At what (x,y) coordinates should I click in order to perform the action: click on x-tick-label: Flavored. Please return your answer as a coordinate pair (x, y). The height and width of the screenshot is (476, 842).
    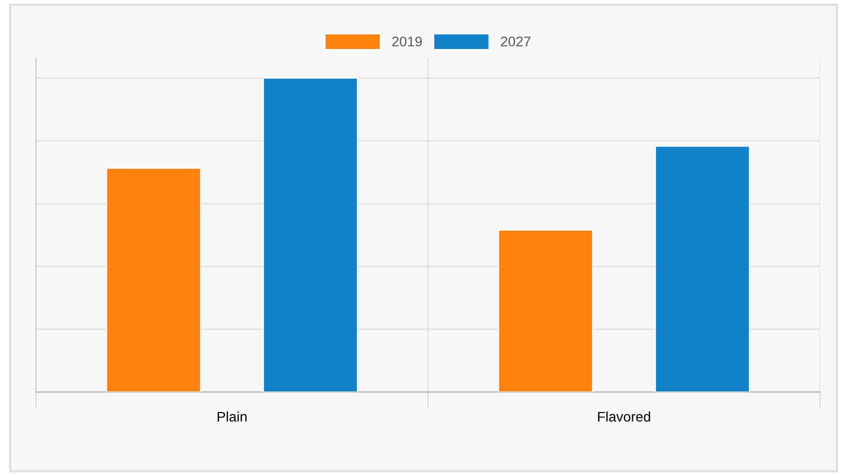
    Looking at the image, I should click on (624, 416).